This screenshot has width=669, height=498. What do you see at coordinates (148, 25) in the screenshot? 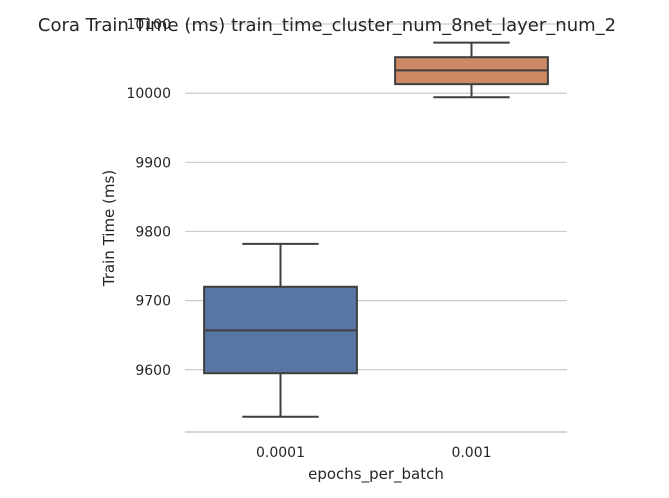
I see `y-tick-label: 10100` at bounding box center [148, 25].